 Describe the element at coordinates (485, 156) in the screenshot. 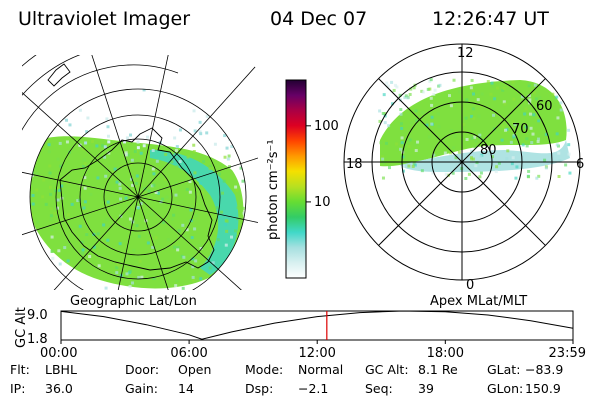

I see `auroral-halo-right` at that location.